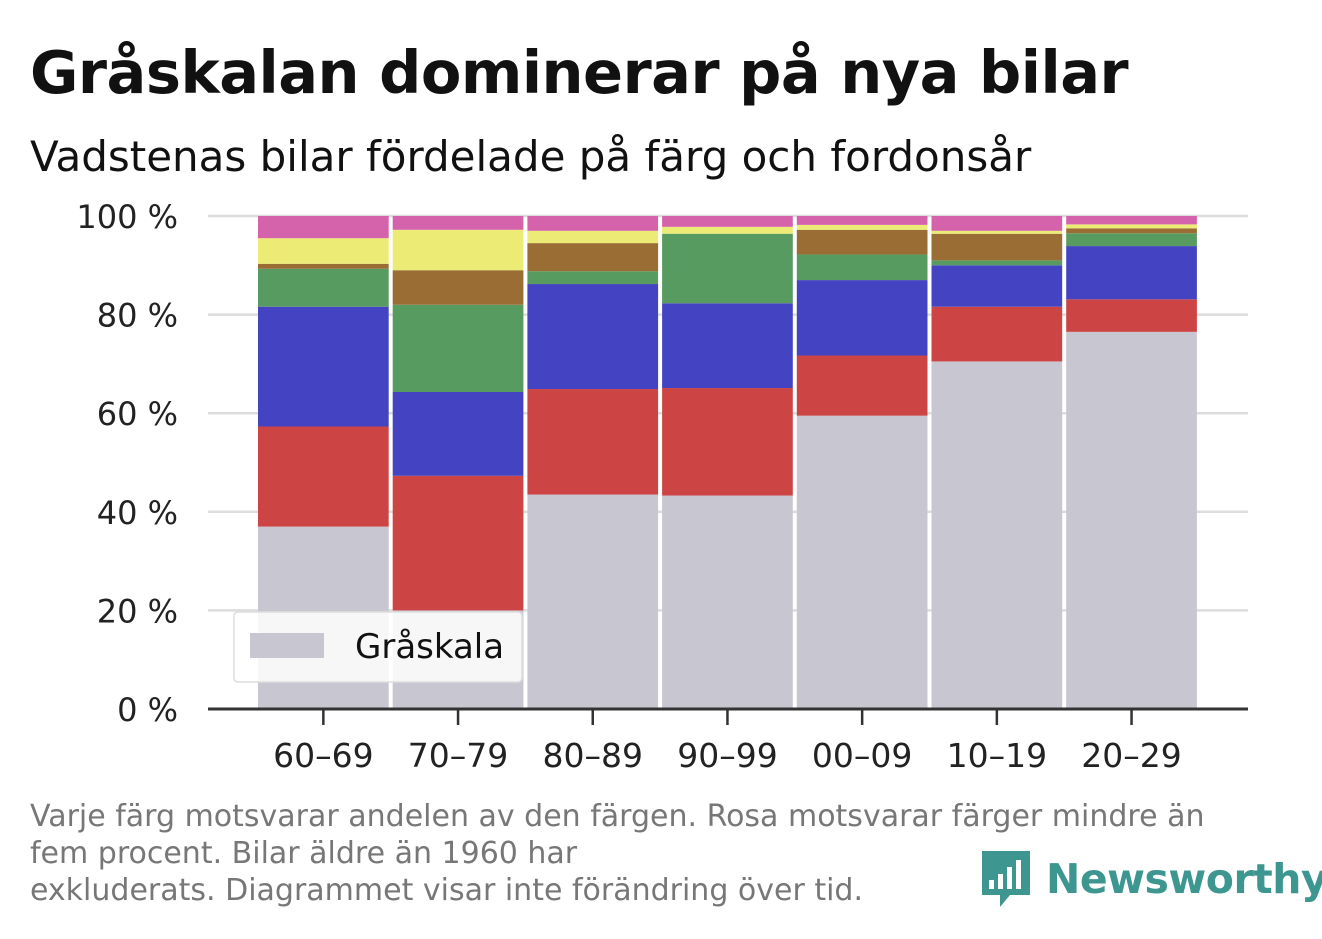 The image size is (1322, 939). I want to click on legend-box, so click(378, 647).